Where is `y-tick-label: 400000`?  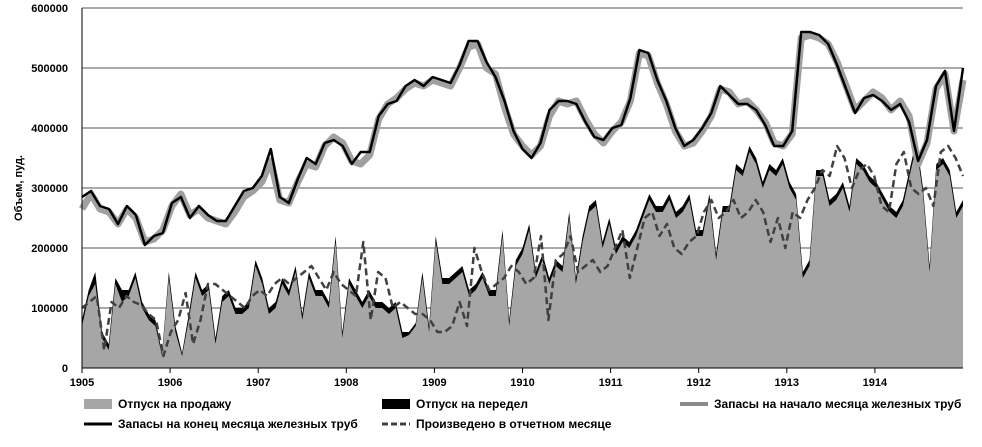 y-tick-label: 400000 is located at coordinates (49, 129).